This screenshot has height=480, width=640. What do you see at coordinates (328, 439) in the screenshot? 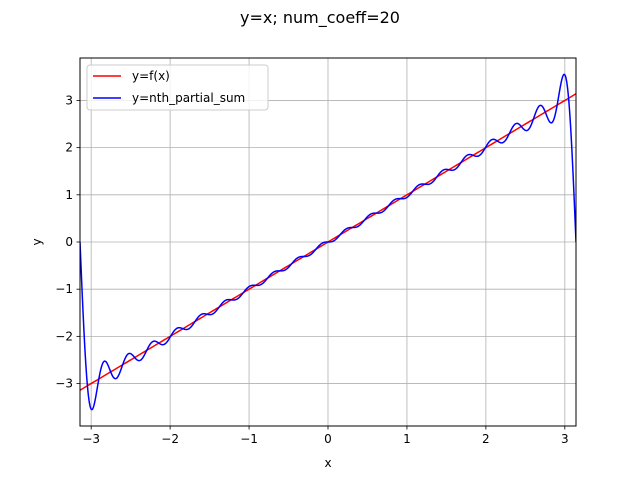
I see `x-tick-label: 0` at bounding box center [328, 439].